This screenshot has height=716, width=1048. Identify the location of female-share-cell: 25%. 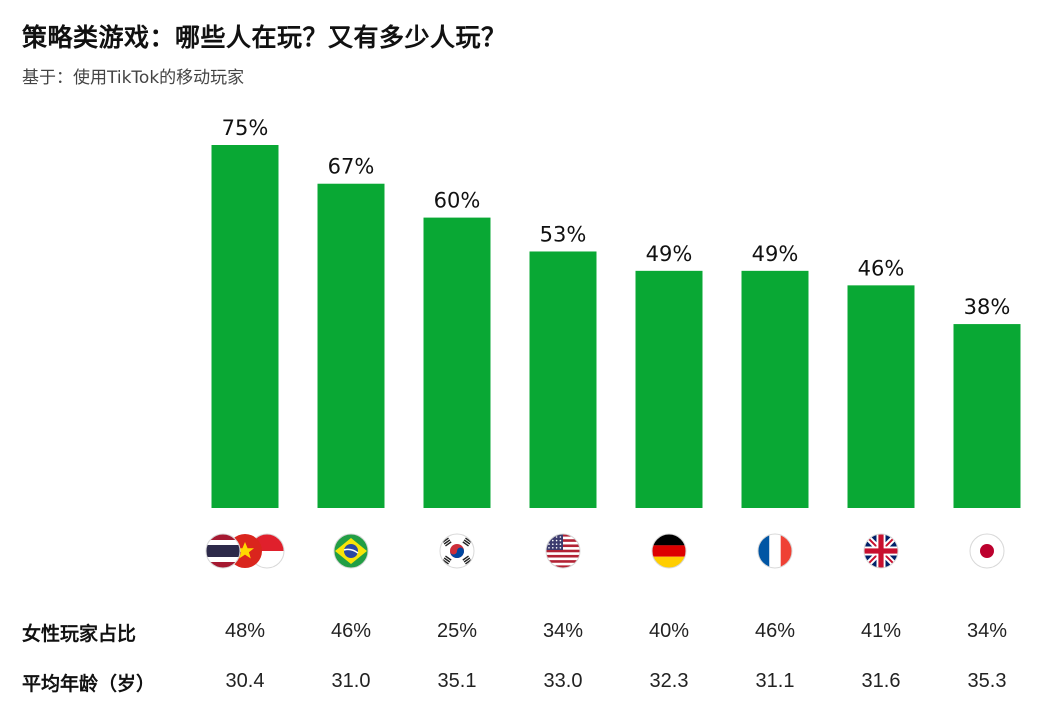
(457, 631).